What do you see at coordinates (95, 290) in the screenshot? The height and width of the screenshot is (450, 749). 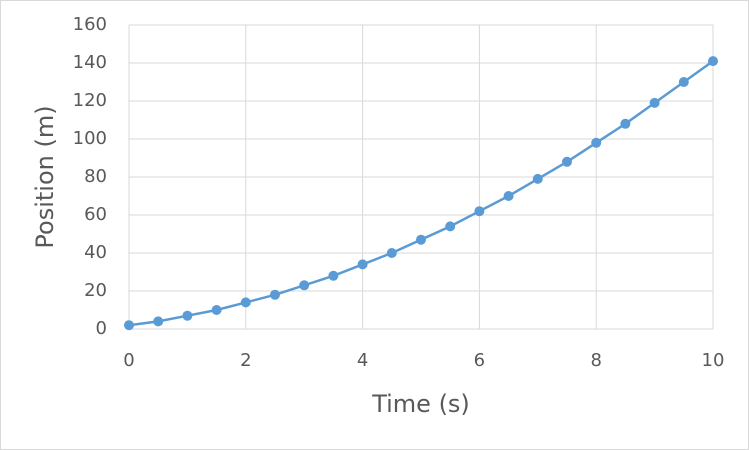 I see `y-tick-label: 20` at bounding box center [95, 290].